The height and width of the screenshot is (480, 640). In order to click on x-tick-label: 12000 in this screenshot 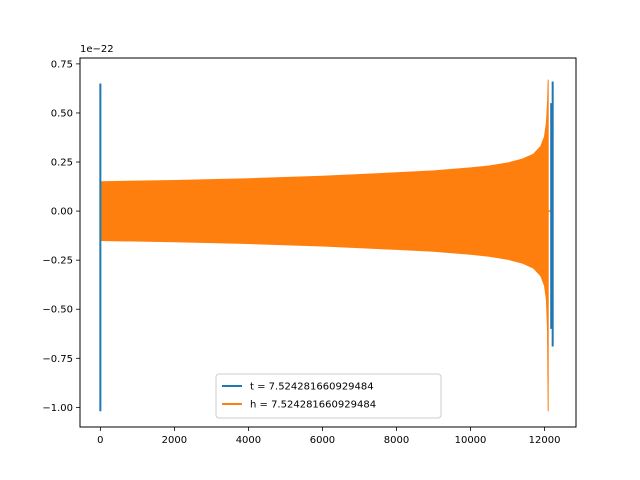, I will do `click(545, 440)`.